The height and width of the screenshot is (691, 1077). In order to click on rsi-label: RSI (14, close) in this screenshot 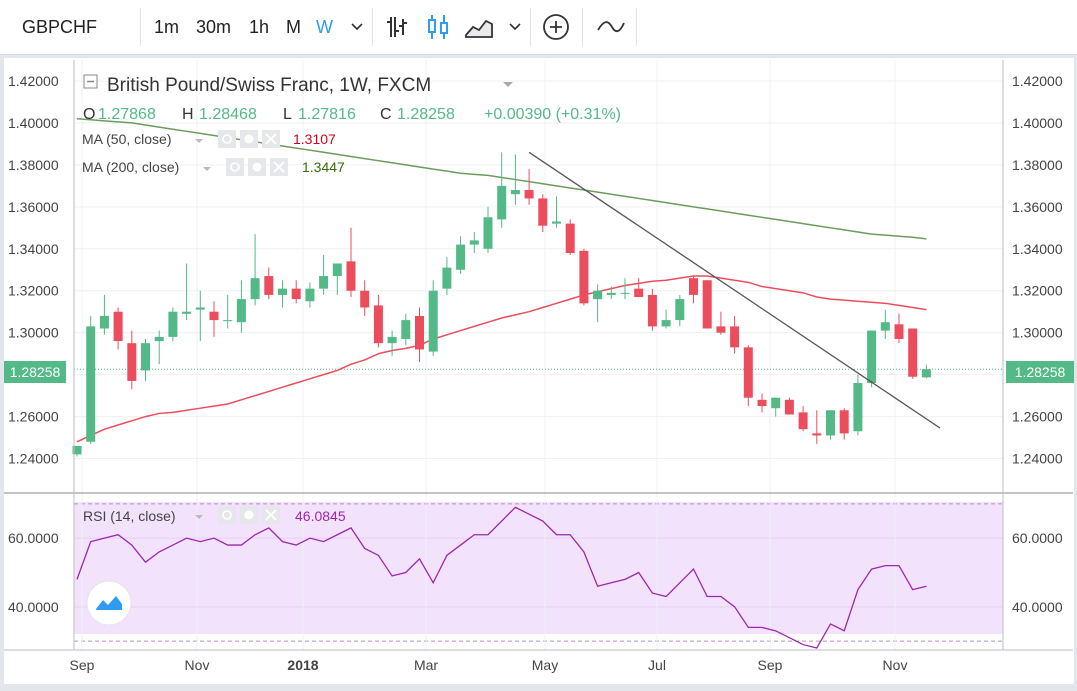, I will do `click(129, 516)`.